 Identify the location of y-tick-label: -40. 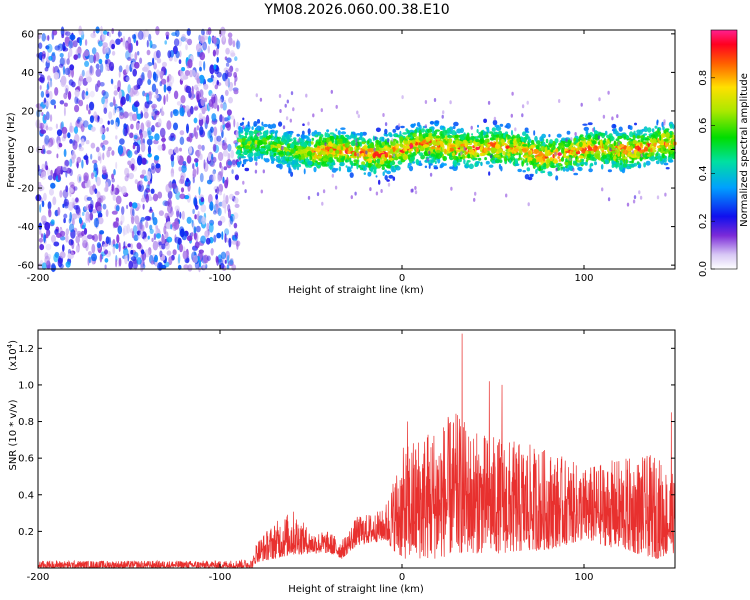
(26, 227).